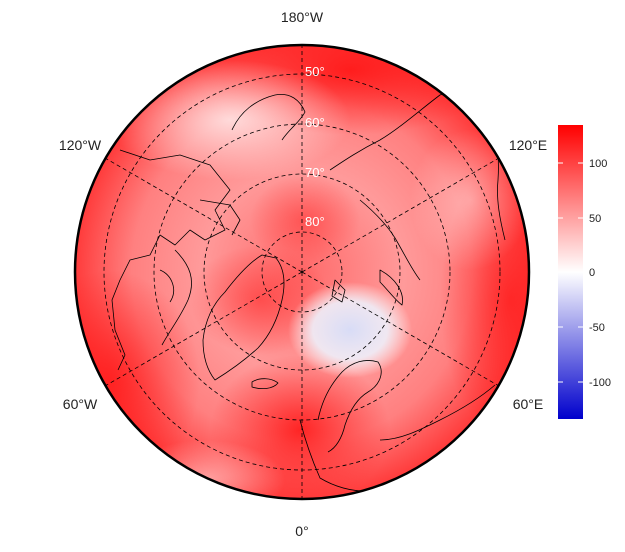 This screenshot has height=552, width=625. Describe the element at coordinates (600, 383) in the screenshot. I see `colorbar-tick-neg100: -100` at that location.